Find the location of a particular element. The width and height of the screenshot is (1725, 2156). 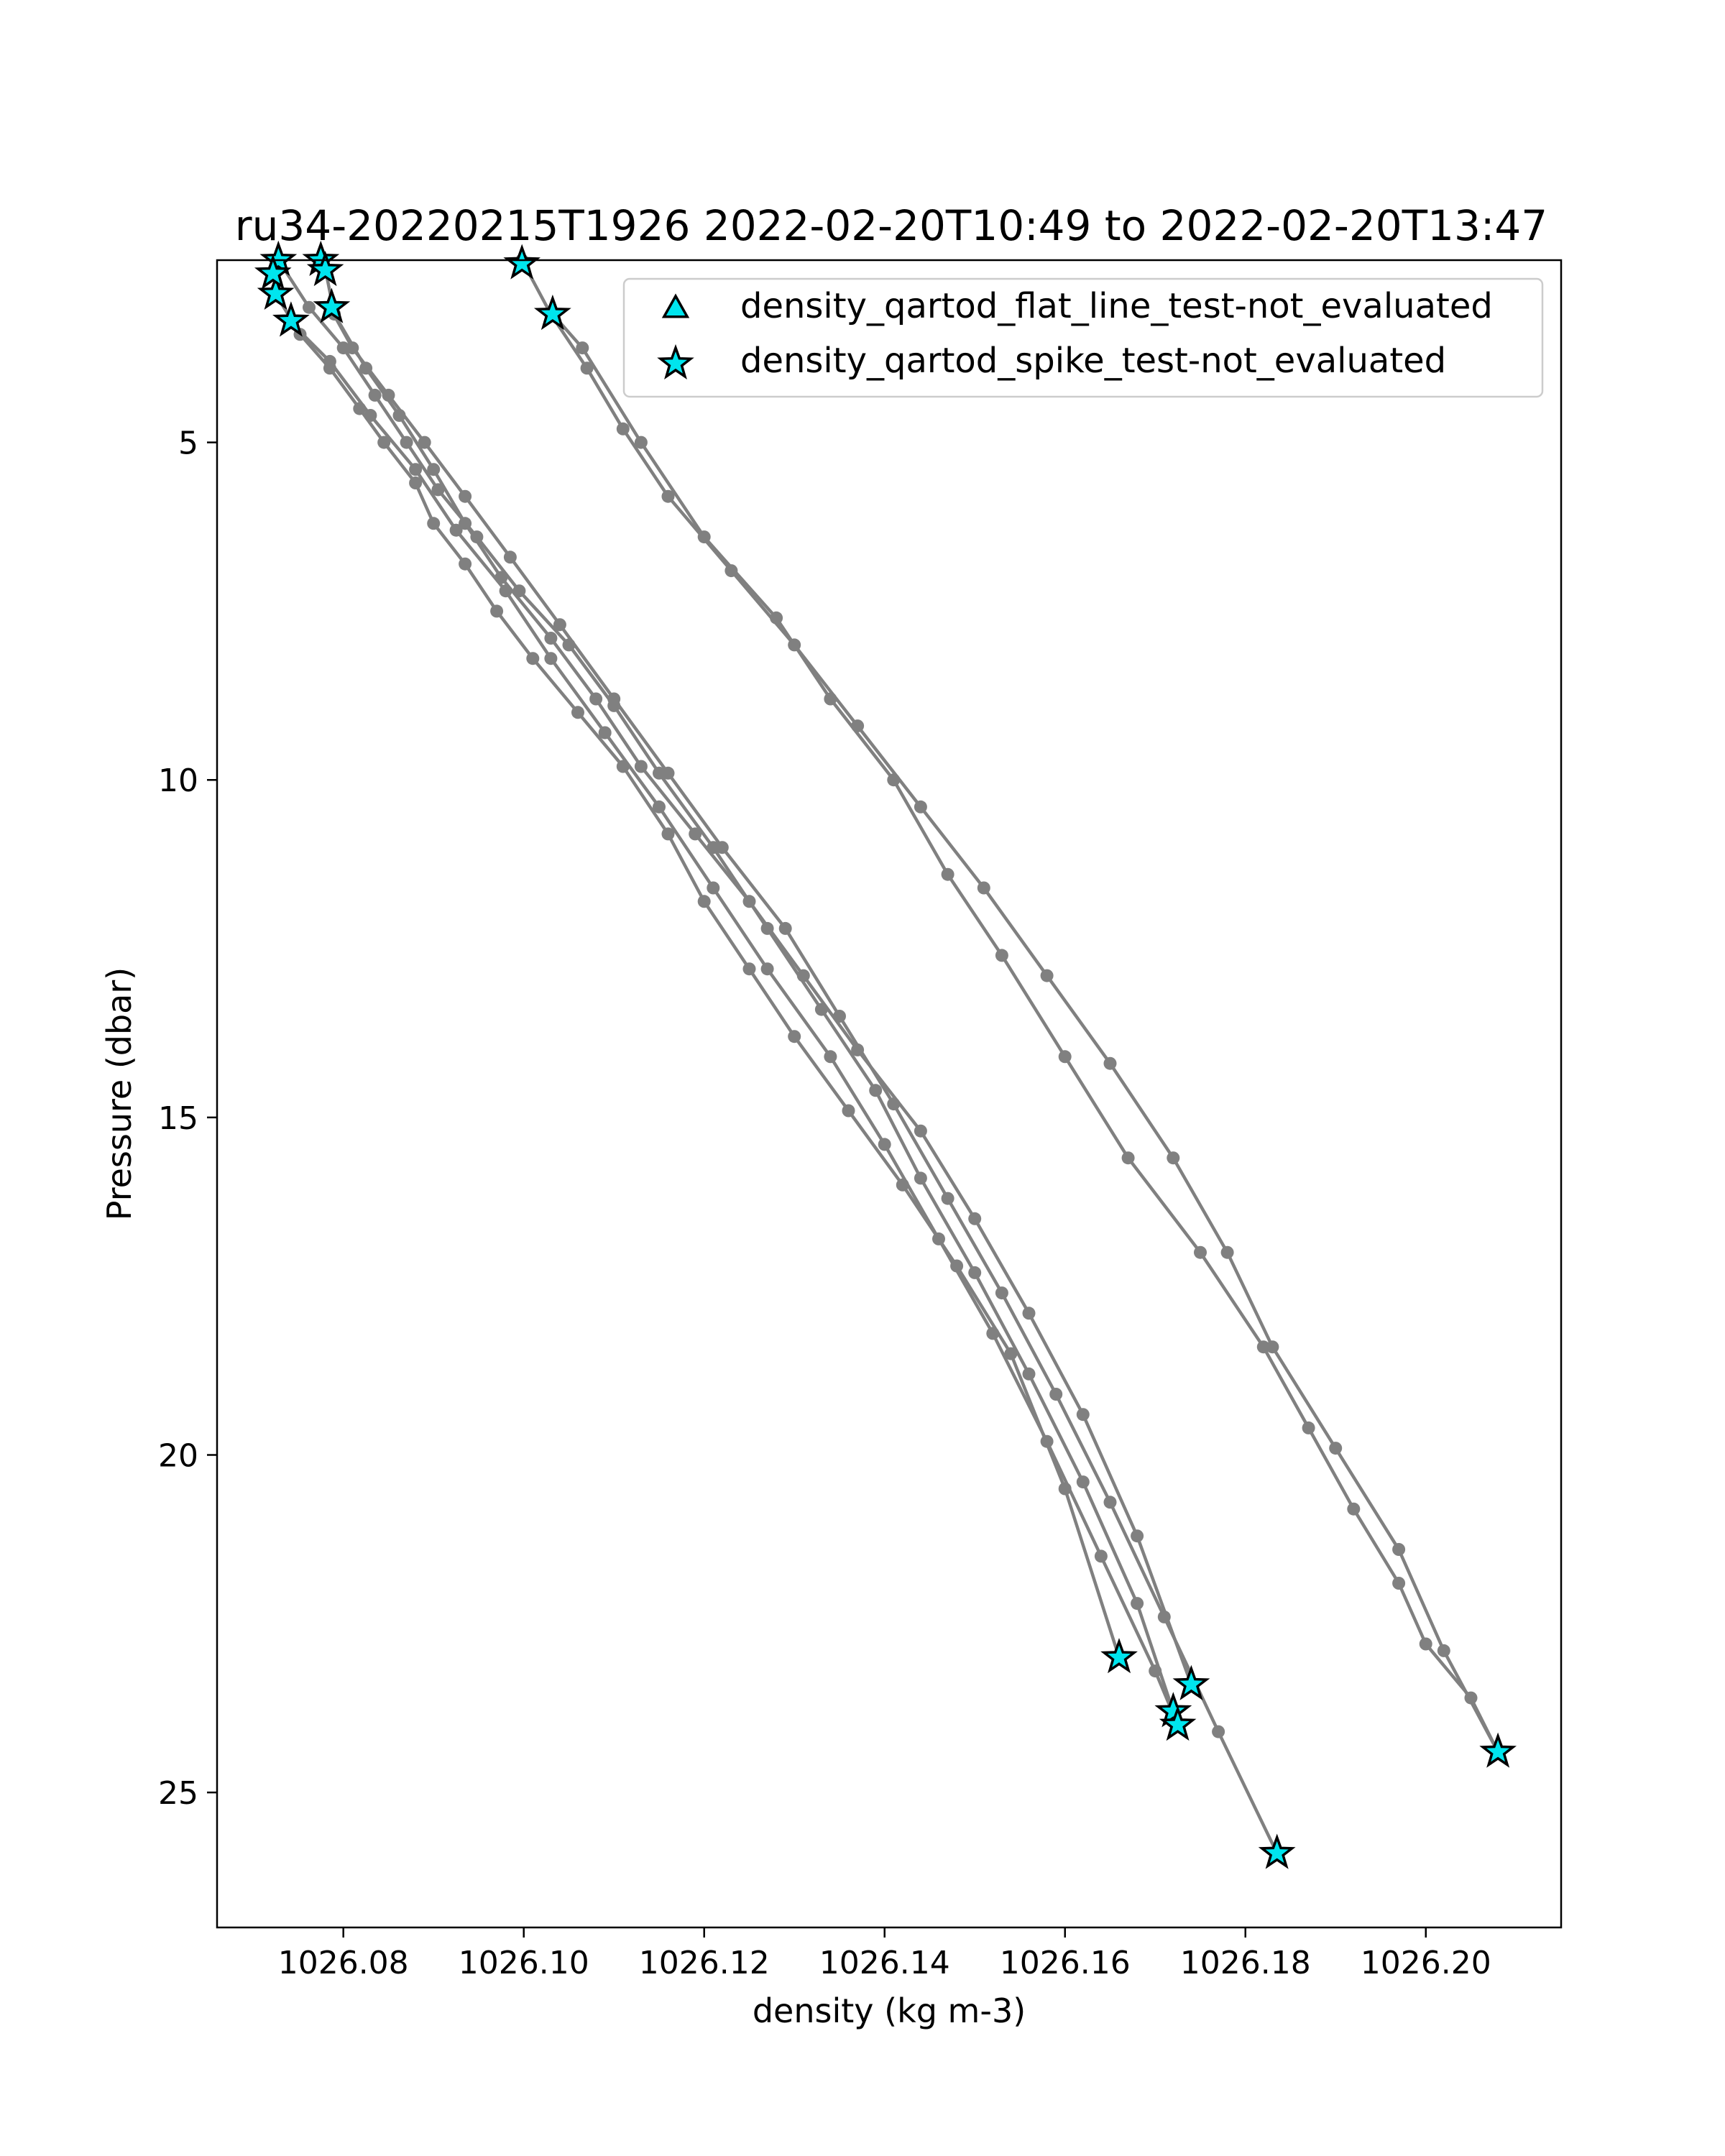

legend-triangle-marker-shape is located at coordinates (675, 306).